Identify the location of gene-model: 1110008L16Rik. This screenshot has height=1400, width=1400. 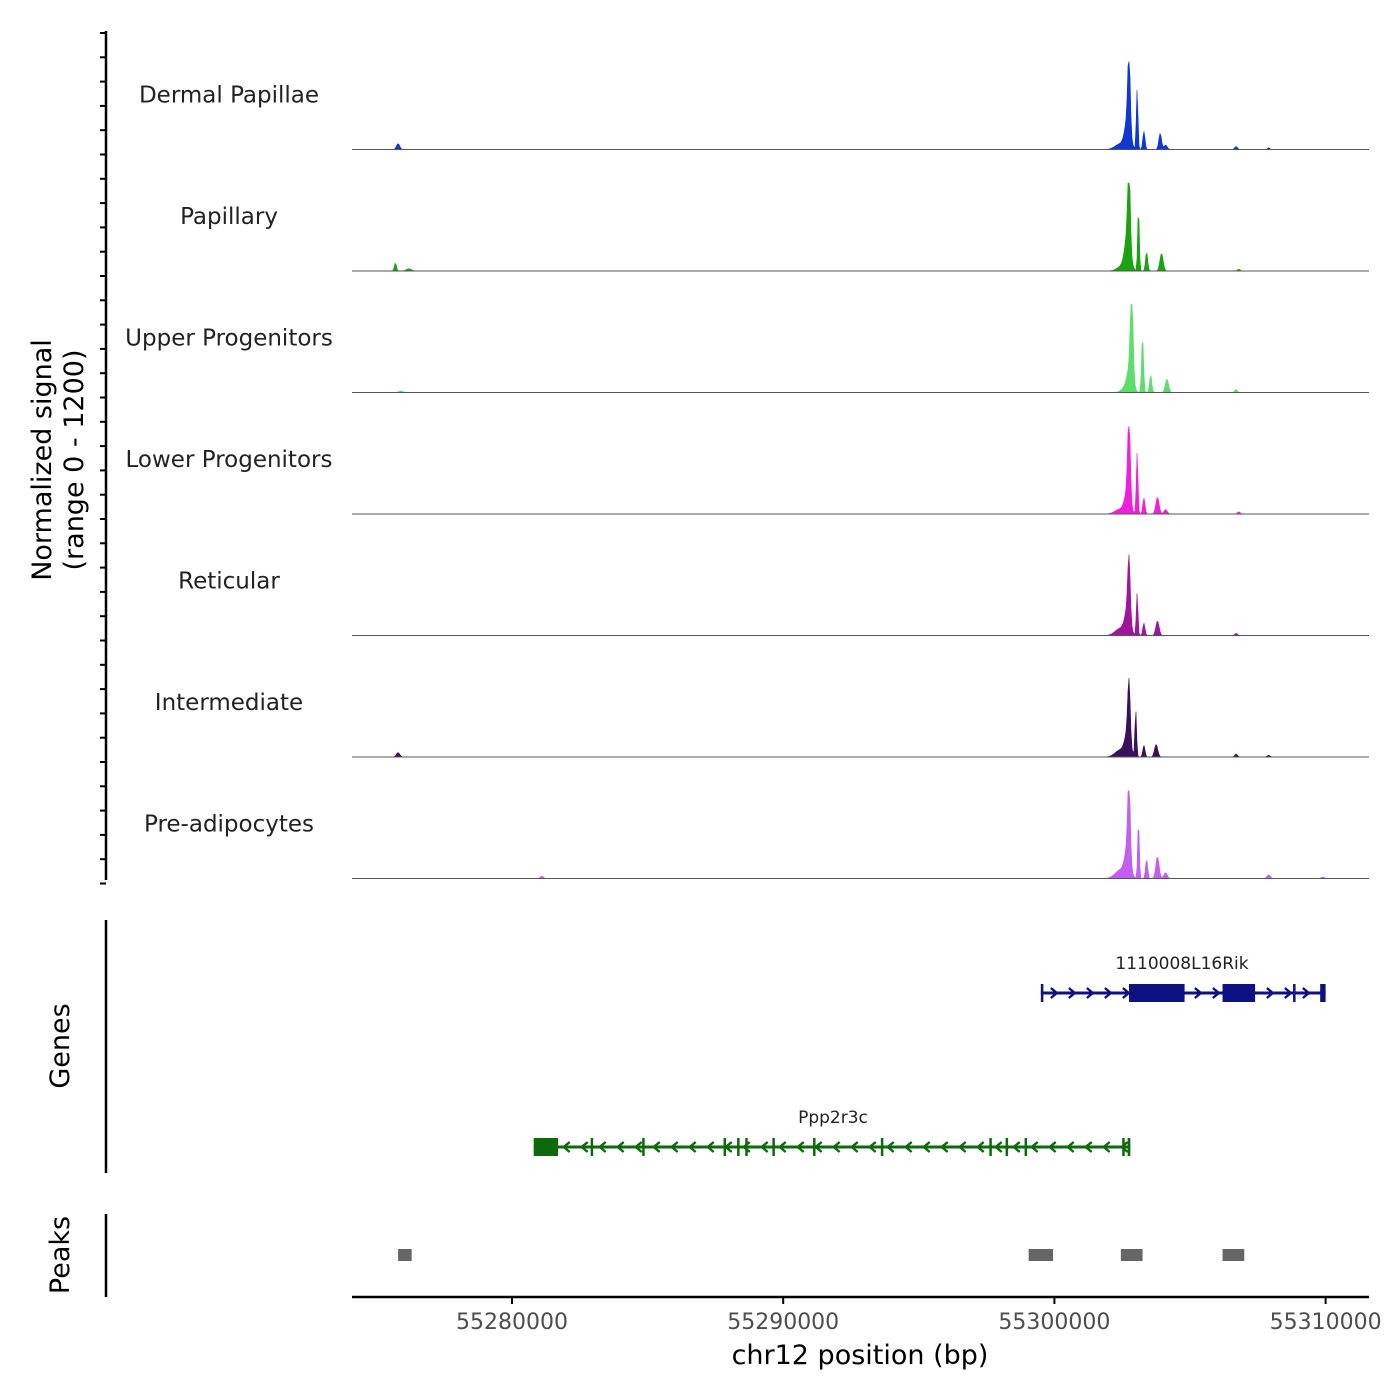
(1183, 978).